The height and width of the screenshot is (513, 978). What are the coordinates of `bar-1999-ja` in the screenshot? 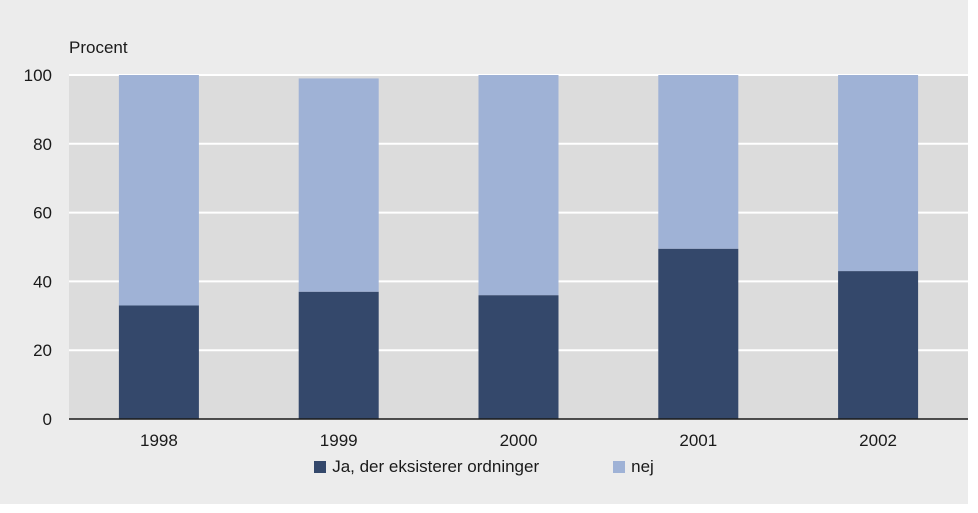 It's located at (338, 355).